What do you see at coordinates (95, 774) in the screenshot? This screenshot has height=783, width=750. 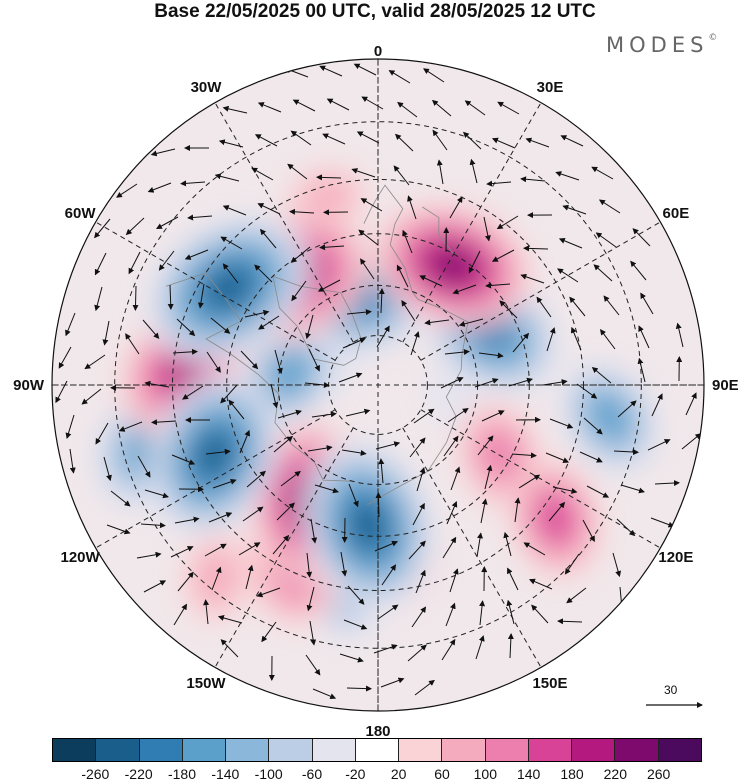 I see `colorbar-tick-label: -260` at bounding box center [95, 774].